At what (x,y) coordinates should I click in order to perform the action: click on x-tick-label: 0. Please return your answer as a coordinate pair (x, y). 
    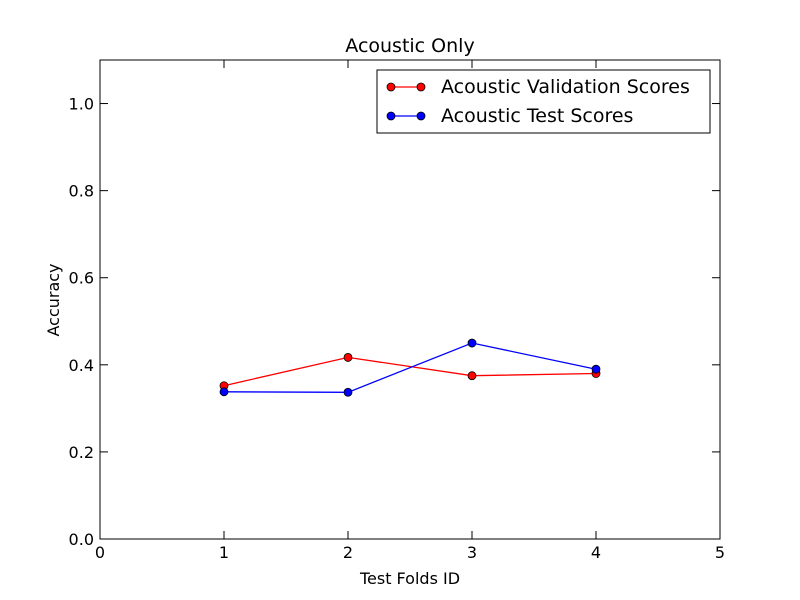
    Looking at the image, I should click on (100, 552).